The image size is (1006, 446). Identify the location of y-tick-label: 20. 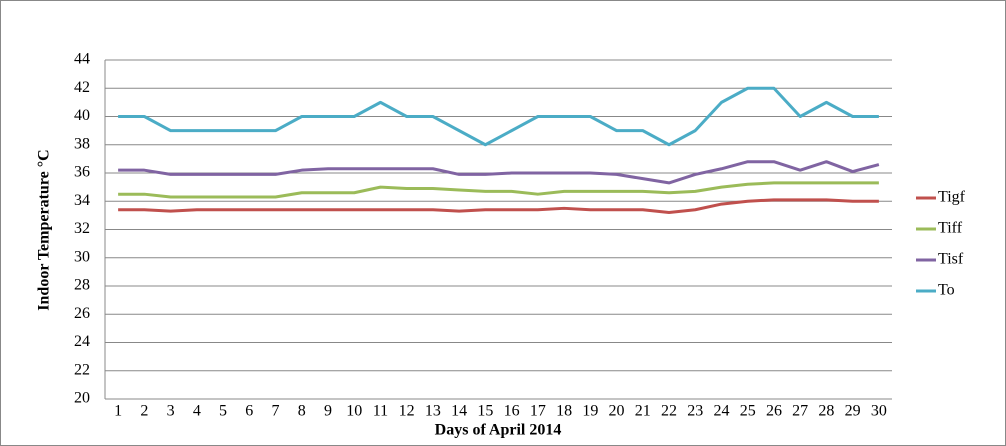
(82, 398).